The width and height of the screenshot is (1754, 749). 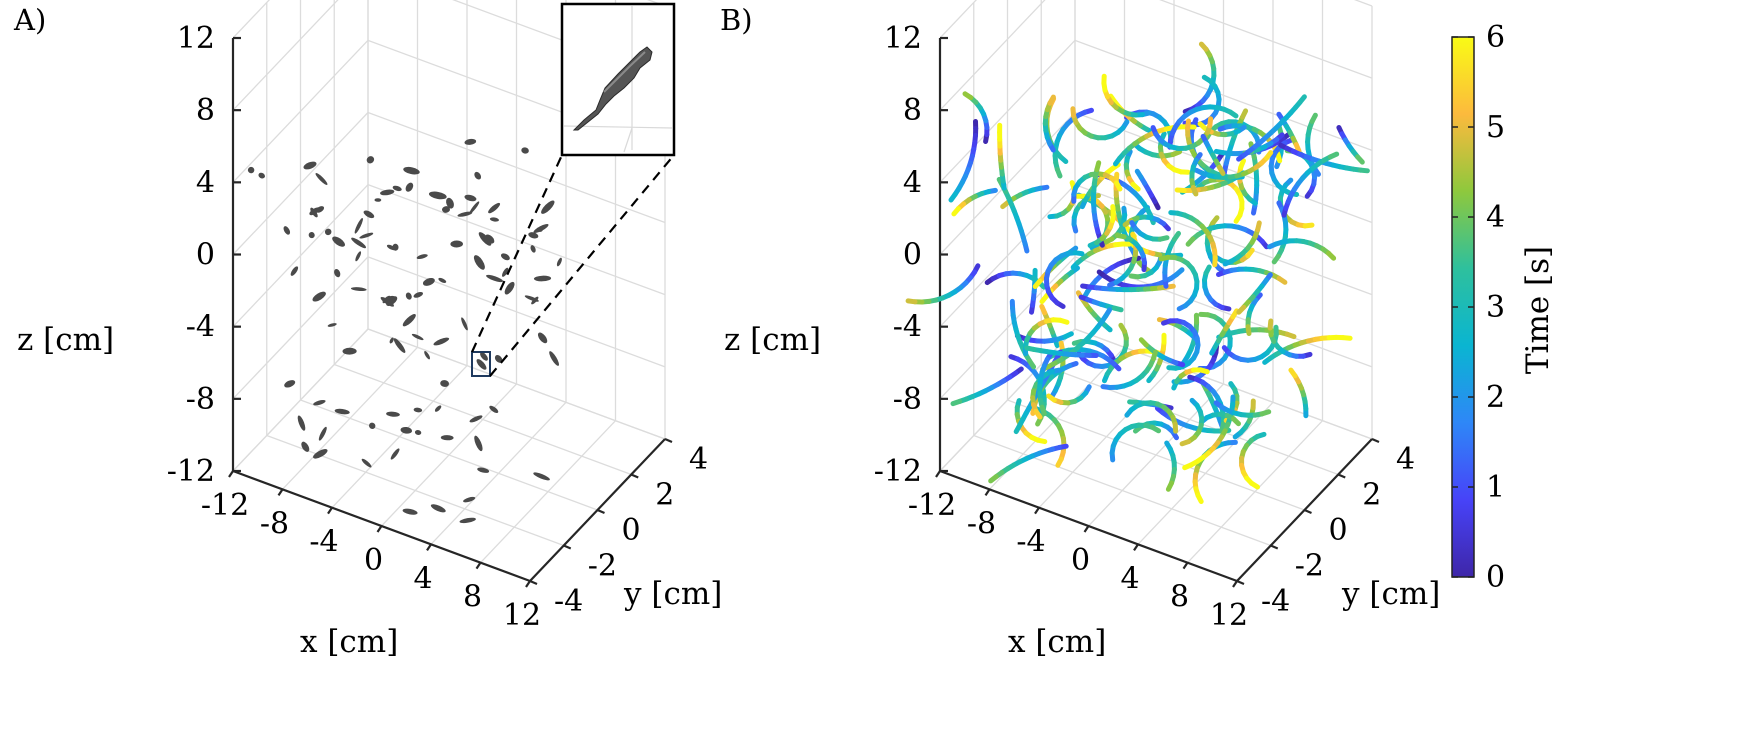 What do you see at coordinates (191, 471) in the screenshot?
I see `z-tick-label: -12` at bounding box center [191, 471].